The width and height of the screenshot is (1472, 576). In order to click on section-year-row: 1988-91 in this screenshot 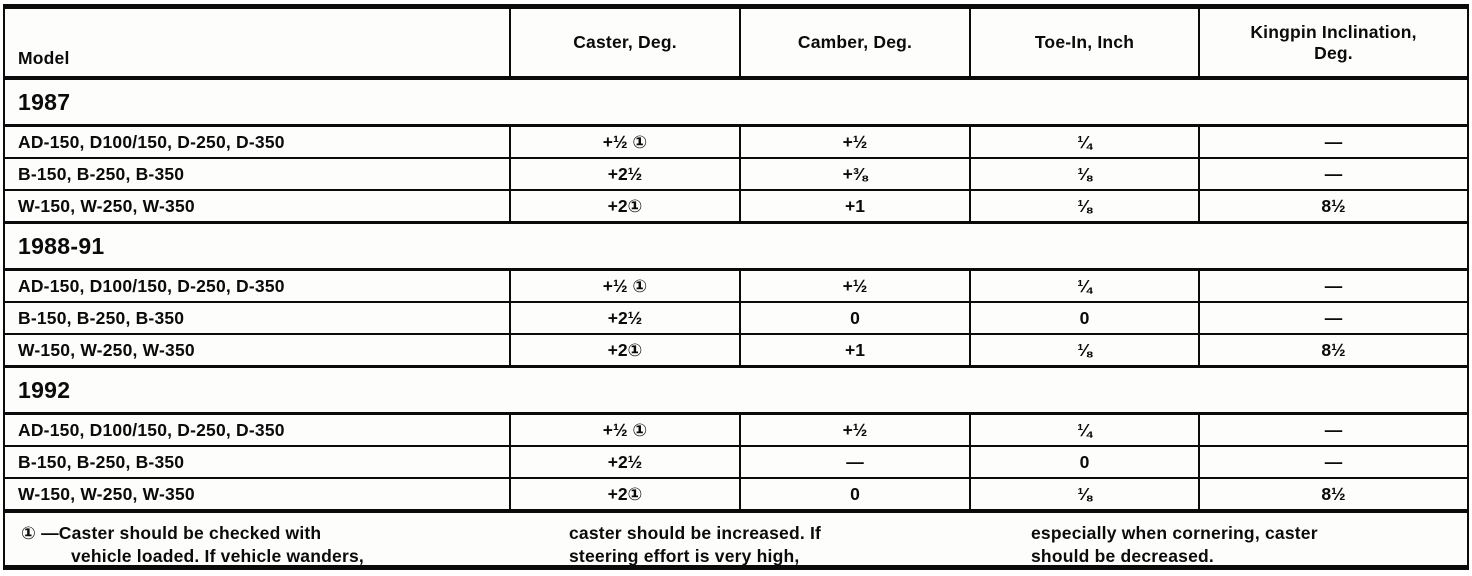, I will do `click(736, 246)`.